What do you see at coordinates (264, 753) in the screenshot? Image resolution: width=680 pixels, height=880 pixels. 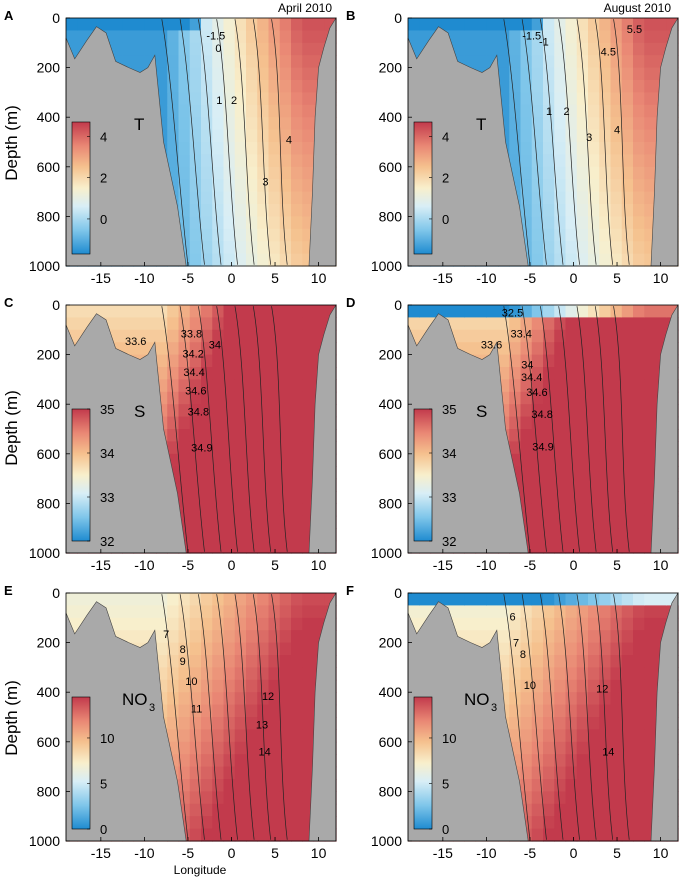 I see `contour-label: 14` at bounding box center [264, 753].